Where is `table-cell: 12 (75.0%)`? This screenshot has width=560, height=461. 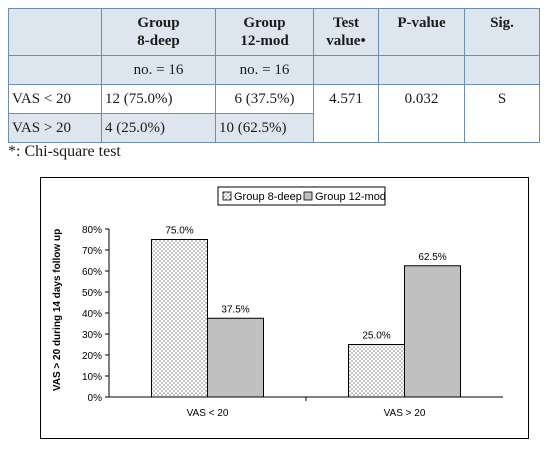
table-cell: 12 (75.0%) is located at coordinates (158, 99).